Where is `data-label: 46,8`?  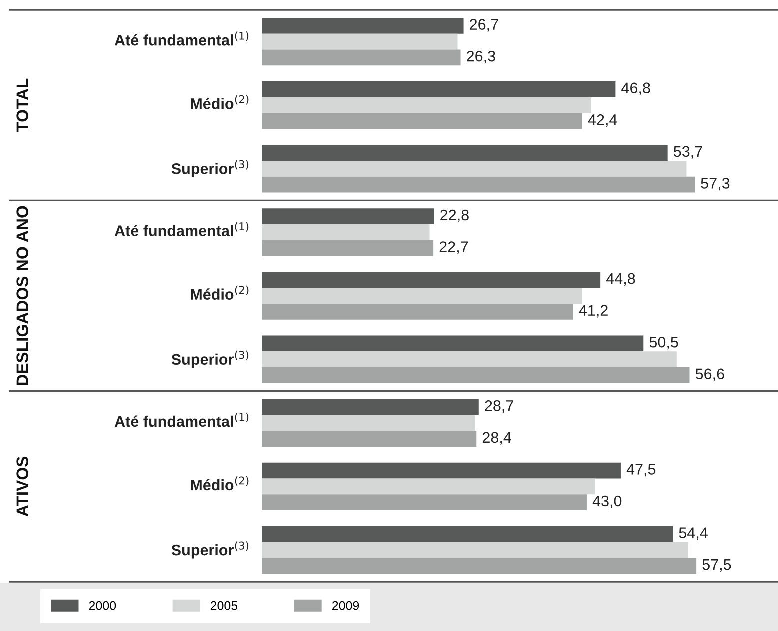
data-label: 46,8 is located at coordinates (636, 89).